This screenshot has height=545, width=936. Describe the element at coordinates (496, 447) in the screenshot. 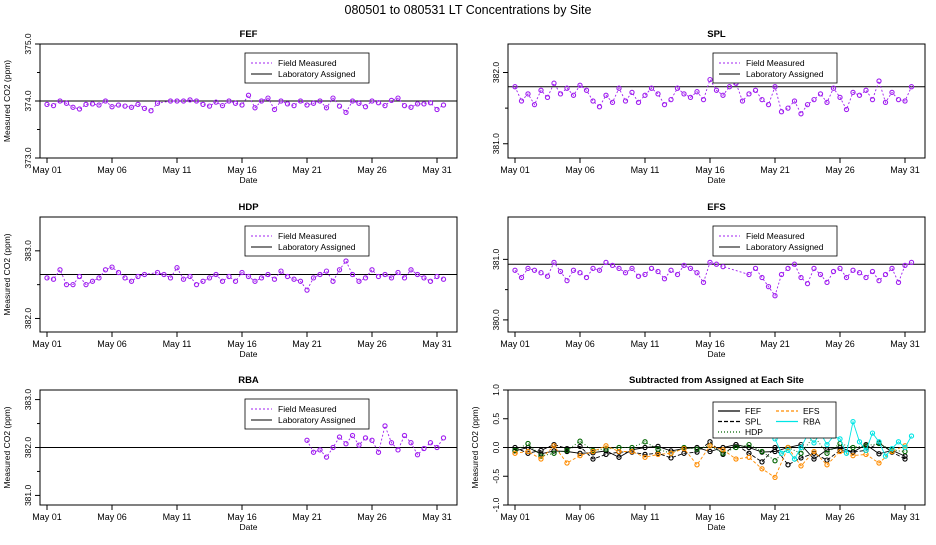

I see `y-tick-label: 0.0` at that location.